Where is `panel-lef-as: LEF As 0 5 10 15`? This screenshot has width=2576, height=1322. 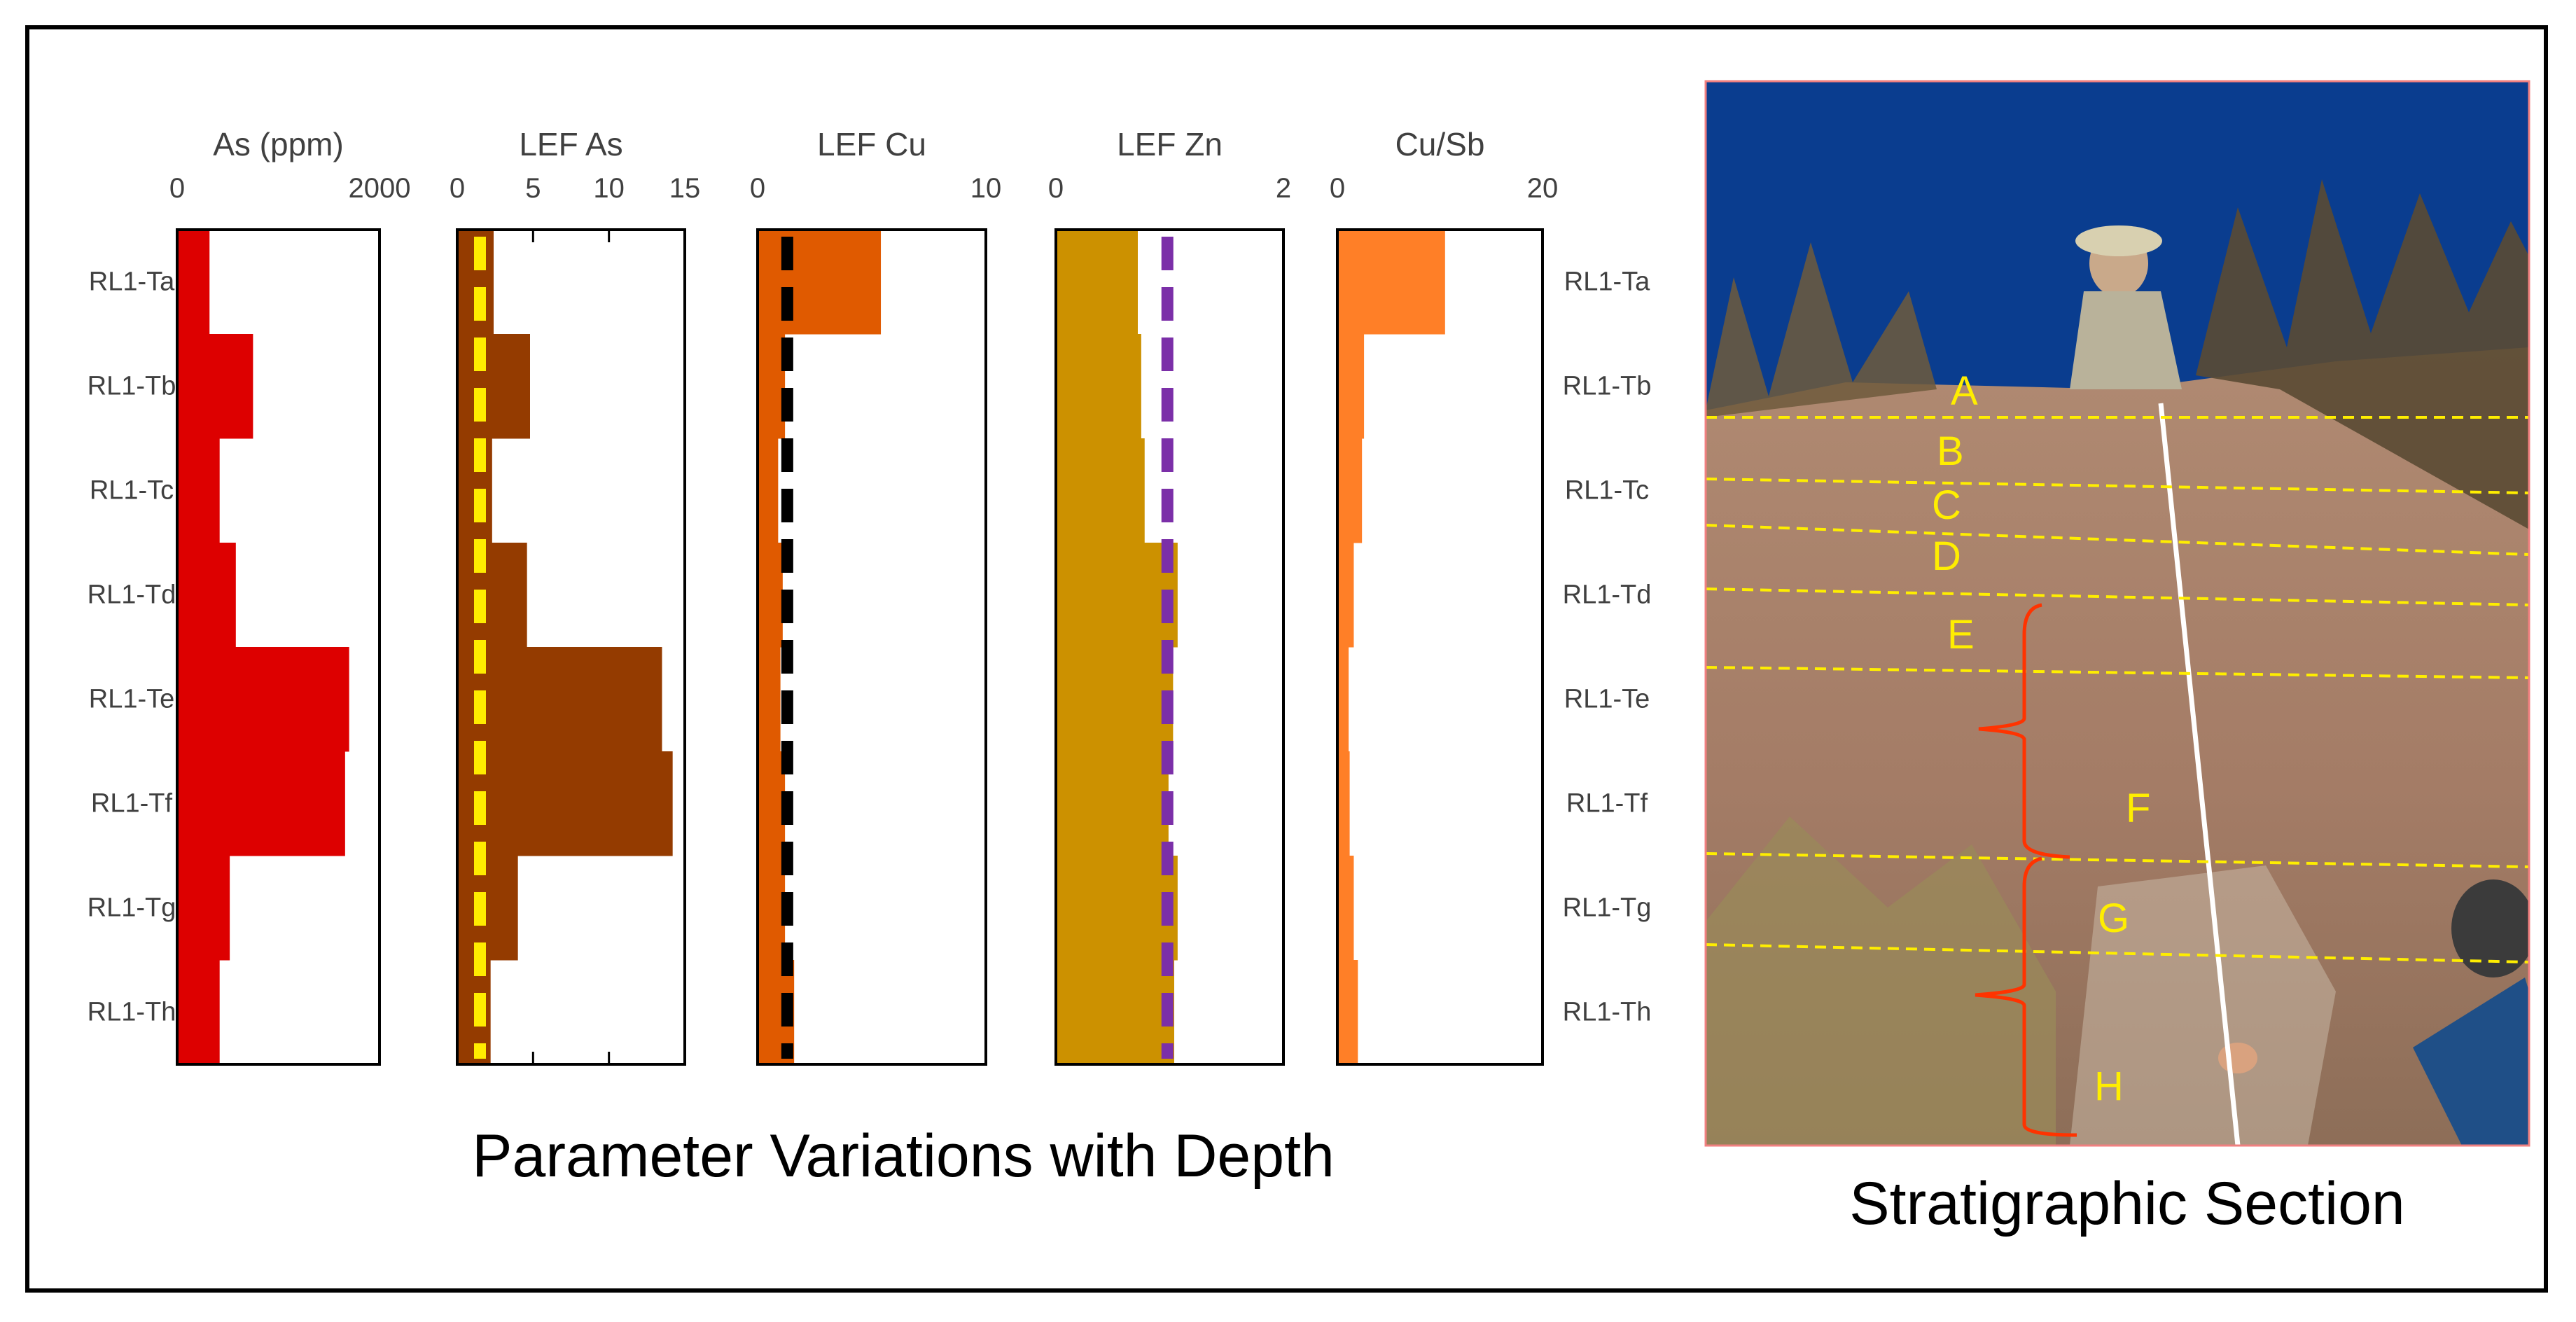 panel-lef-as: LEF As 0 5 10 15 is located at coordinates (575, 596).